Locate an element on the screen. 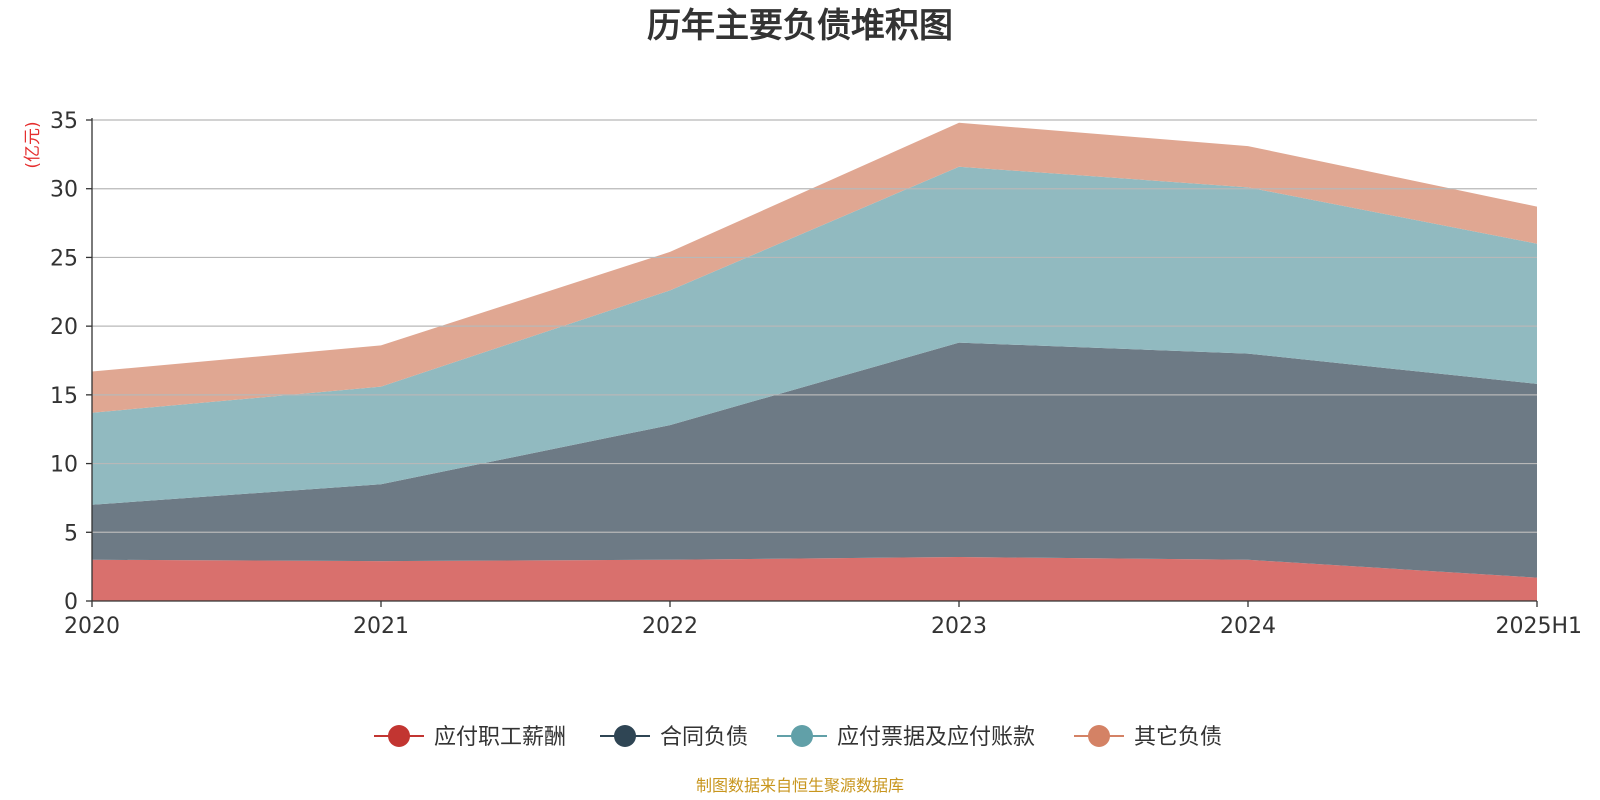 Image resolution: width=1600 pixels, height=800 pixels. x-tick-label: 2021 is located at coordinates (381, 626).